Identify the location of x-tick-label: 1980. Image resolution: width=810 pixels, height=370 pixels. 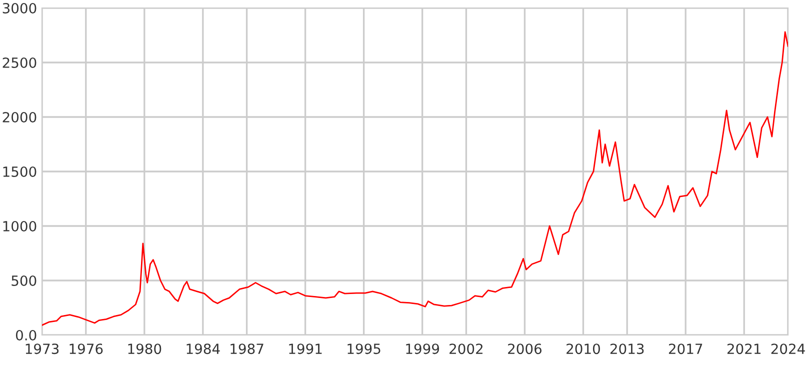
(145, 349).